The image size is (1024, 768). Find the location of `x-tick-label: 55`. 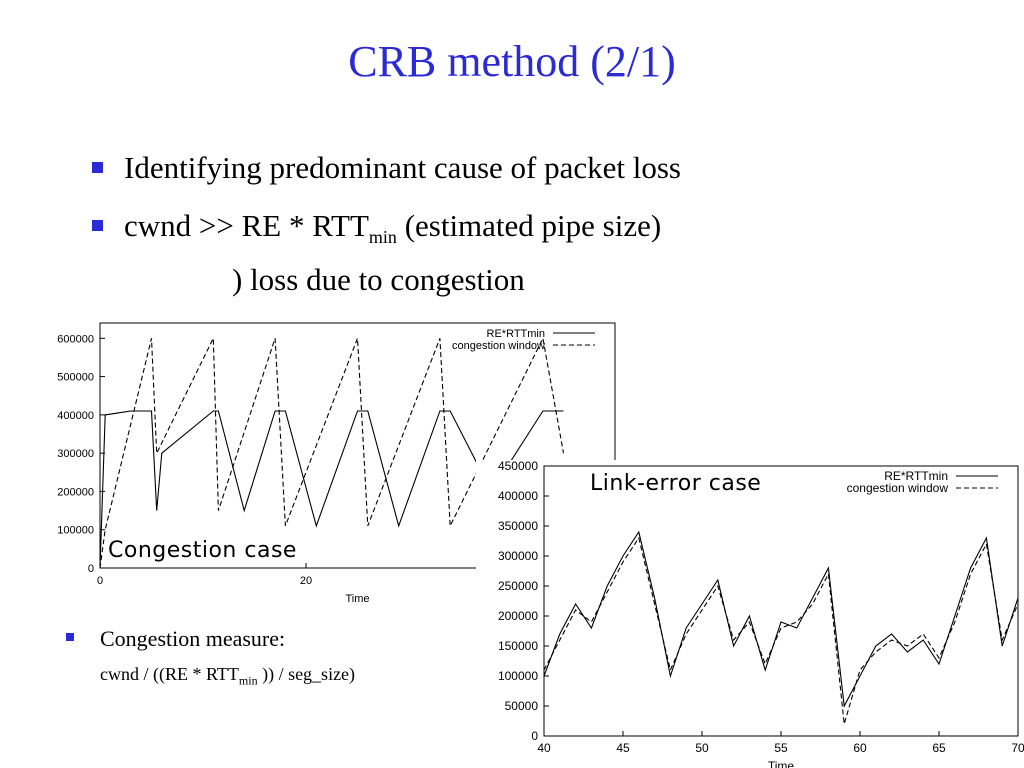

x-tick-label: 55 is located at coordinates (781, 748).